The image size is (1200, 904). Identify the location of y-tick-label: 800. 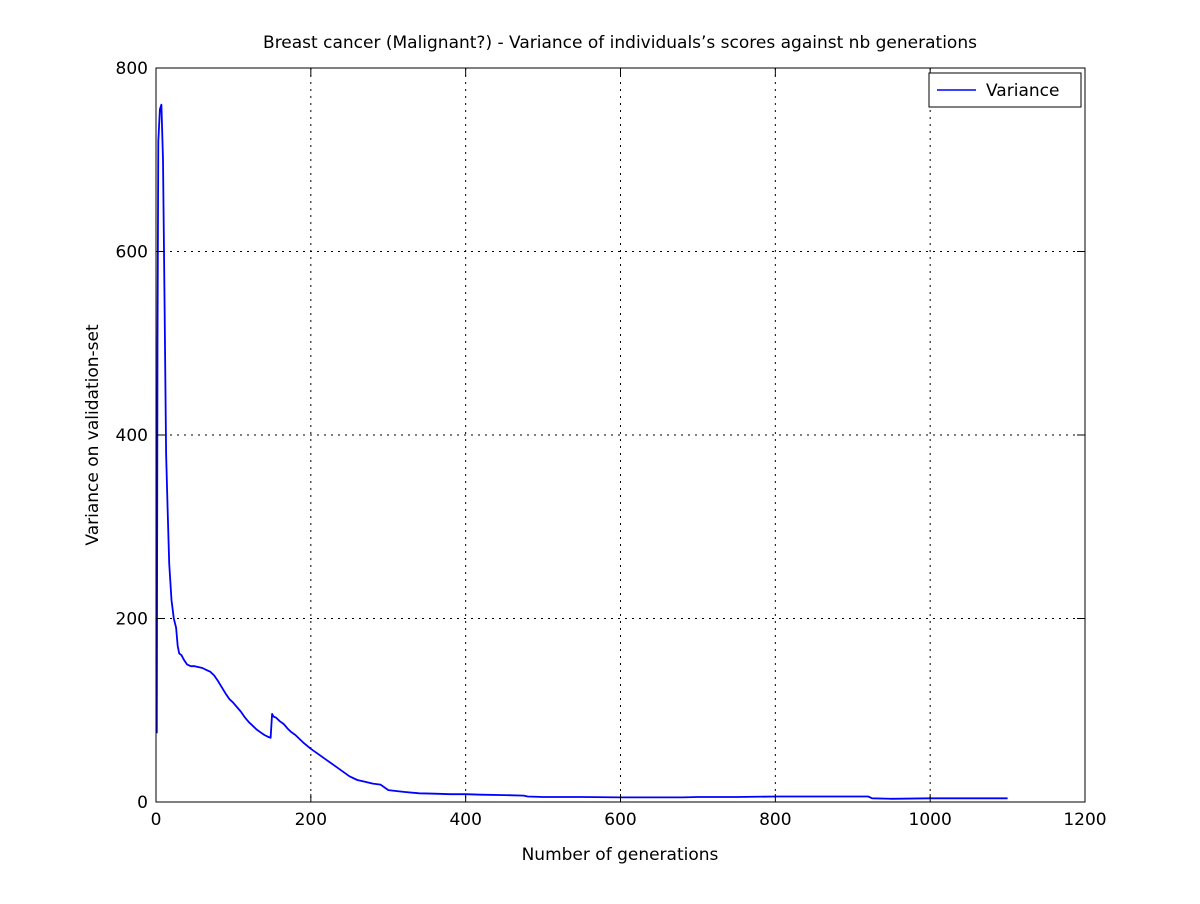
(132, 69).